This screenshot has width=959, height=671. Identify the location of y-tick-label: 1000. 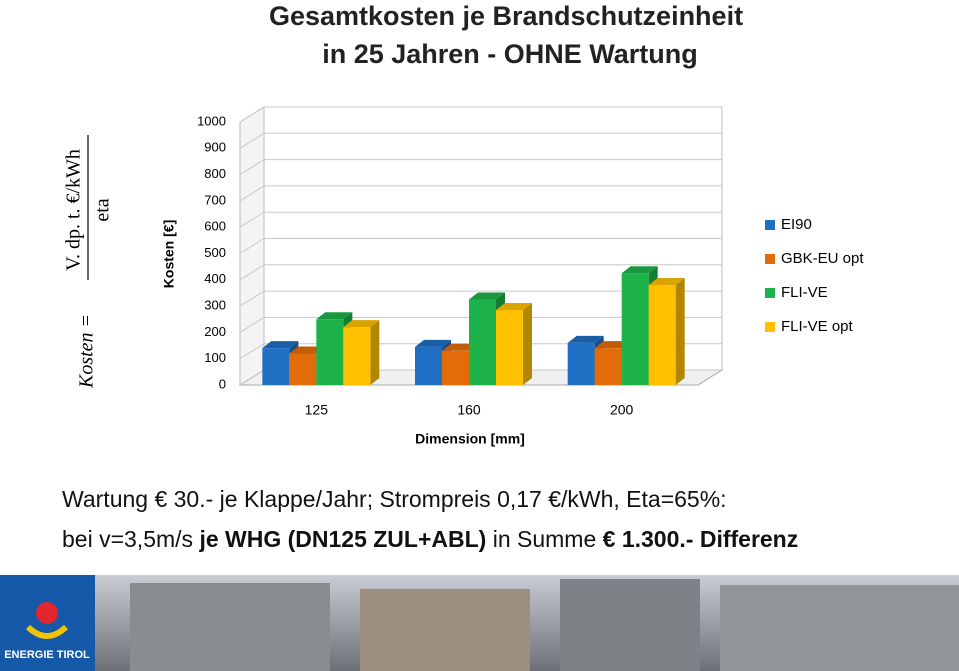
(211, 120).